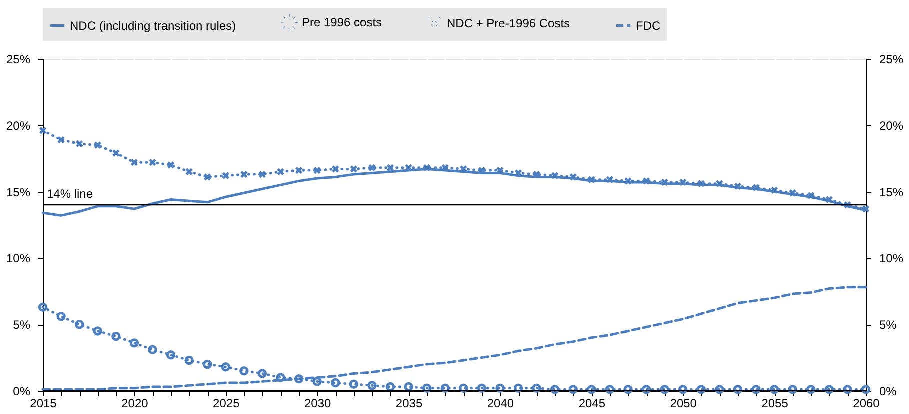 The image size is (909, 414). I want to click on x-tick-label: 2025, so click(226, 403).